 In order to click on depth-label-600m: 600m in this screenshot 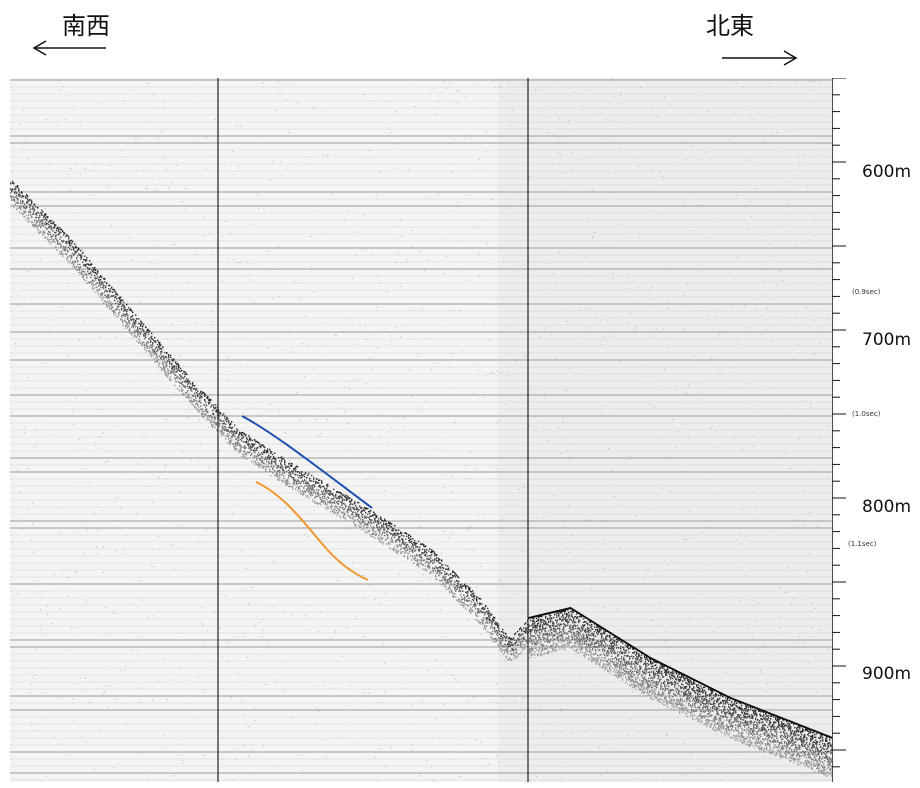, I will do `click(887, 172)`.